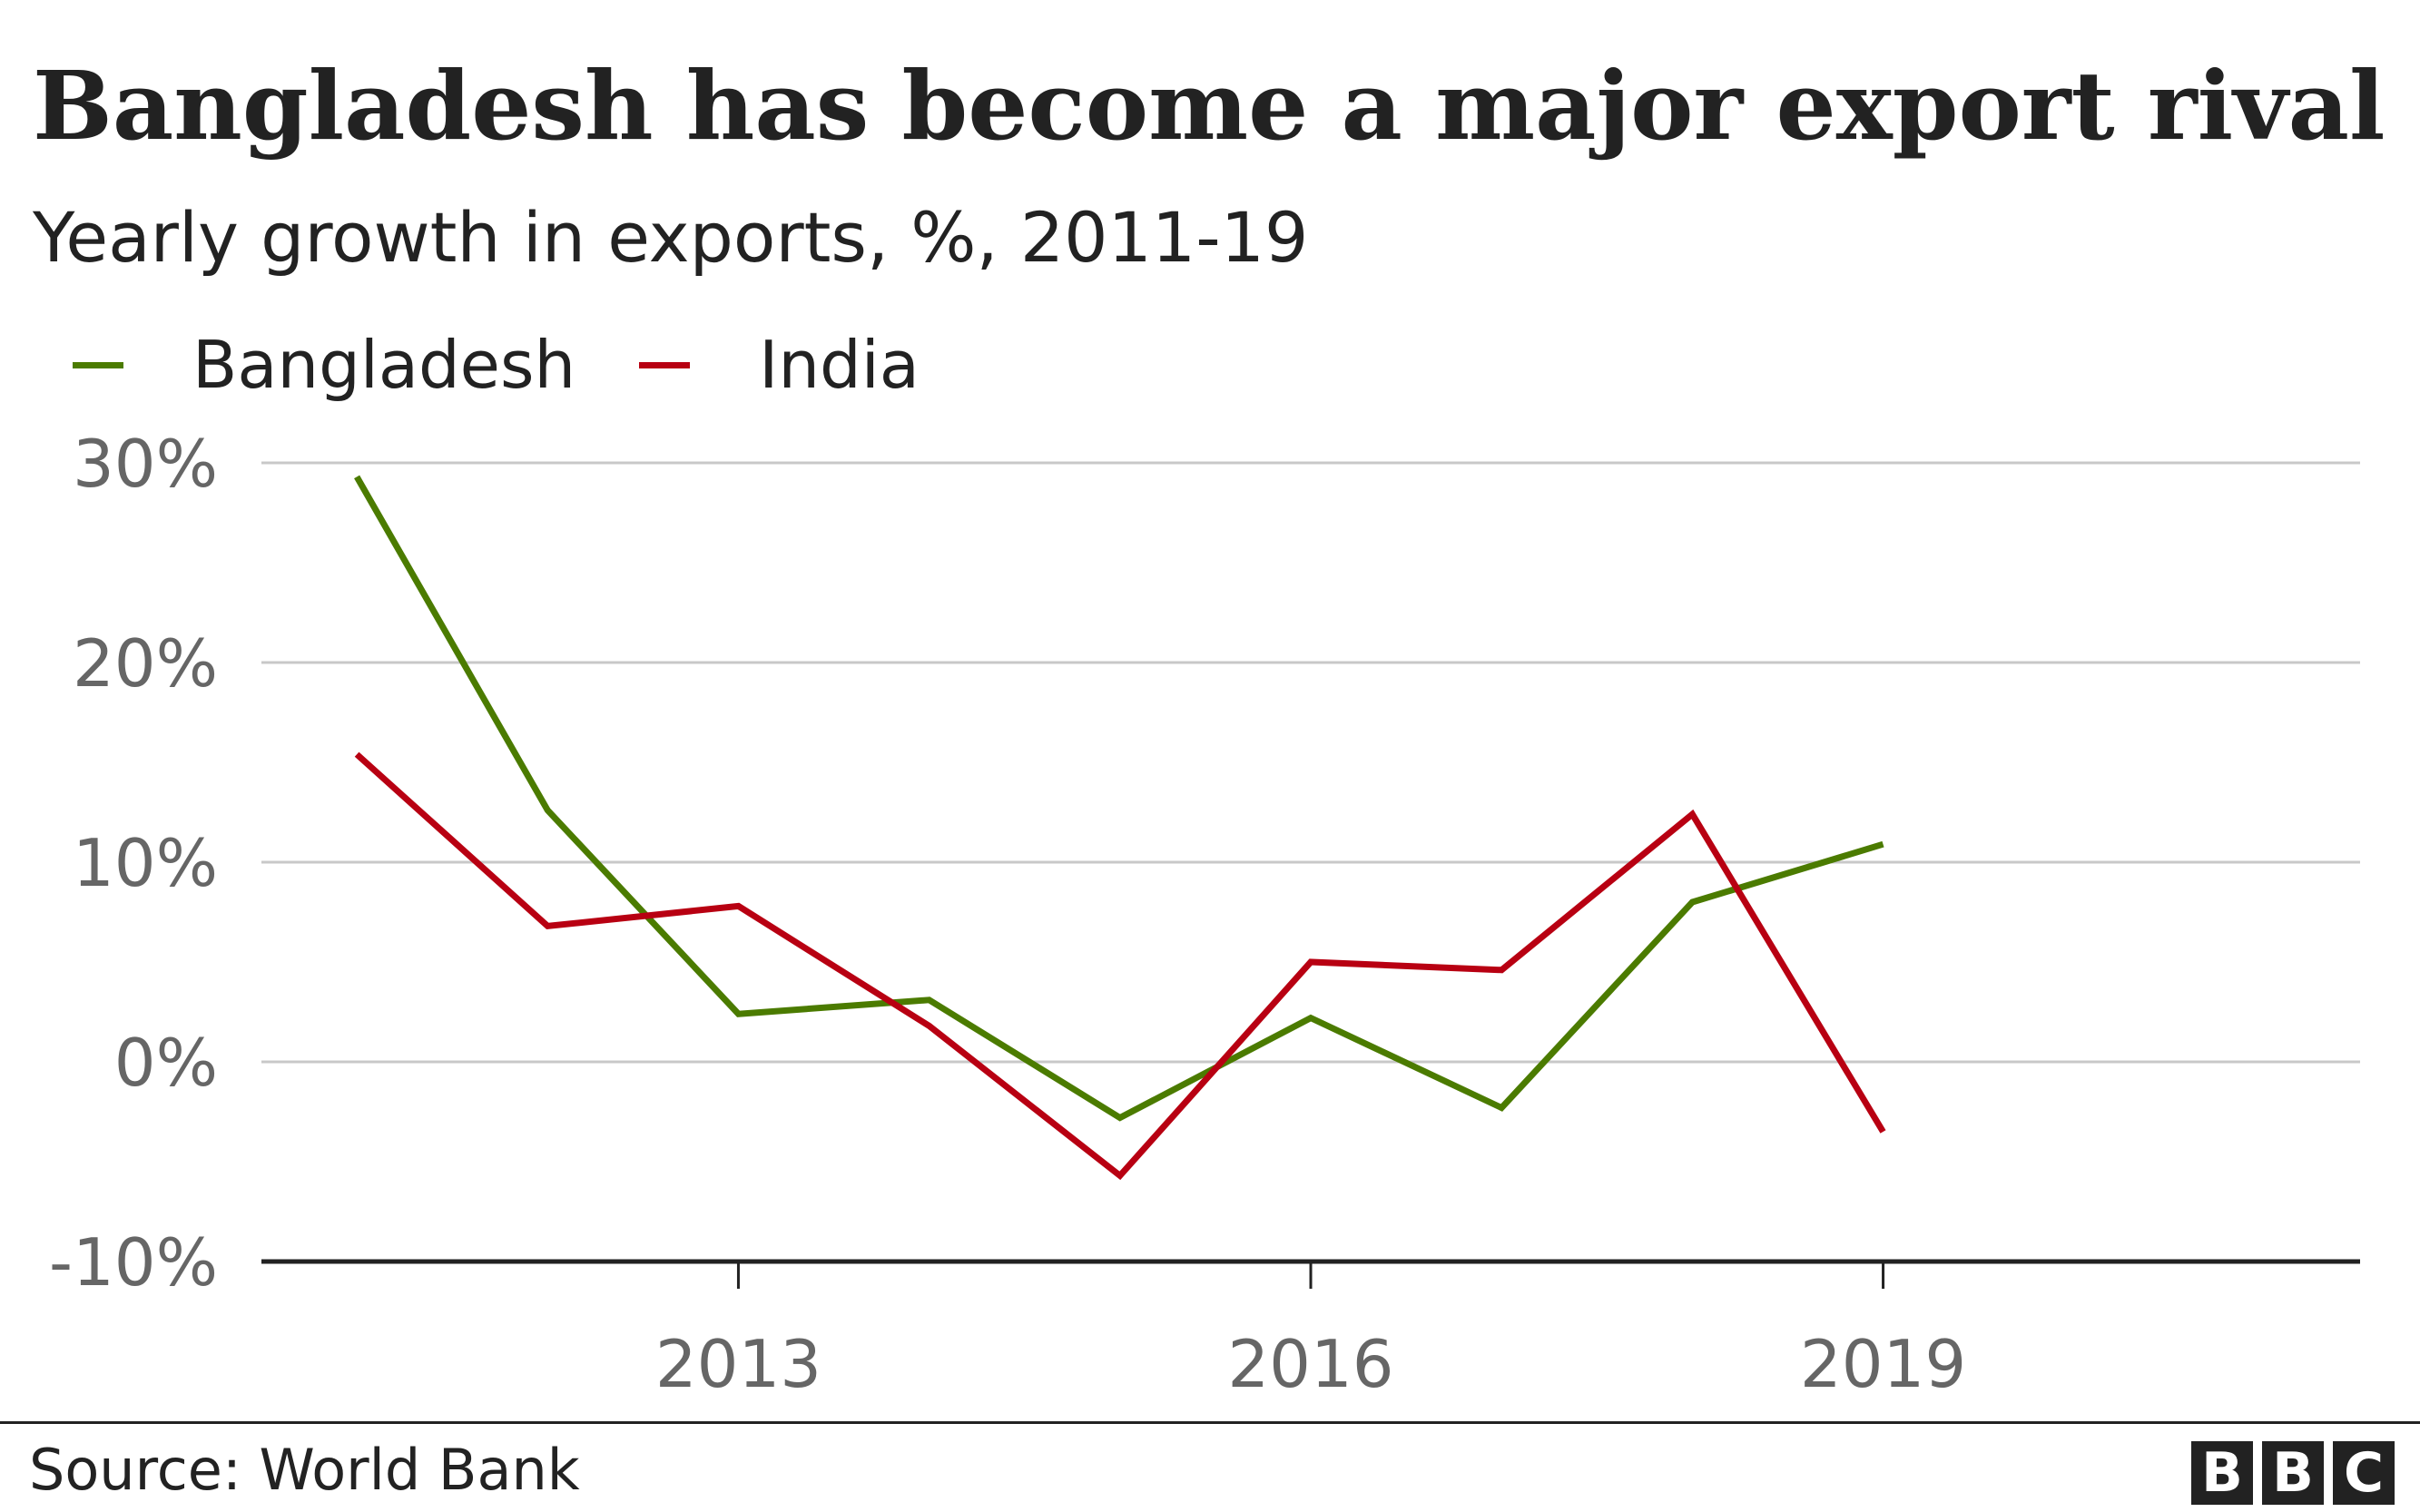 The height and width of the screenshot is (1512, 2420). What do you see at coordinates (840, 365) in the screenshot?
I see `legend-label-india: India` at bounding box center [840, 365].